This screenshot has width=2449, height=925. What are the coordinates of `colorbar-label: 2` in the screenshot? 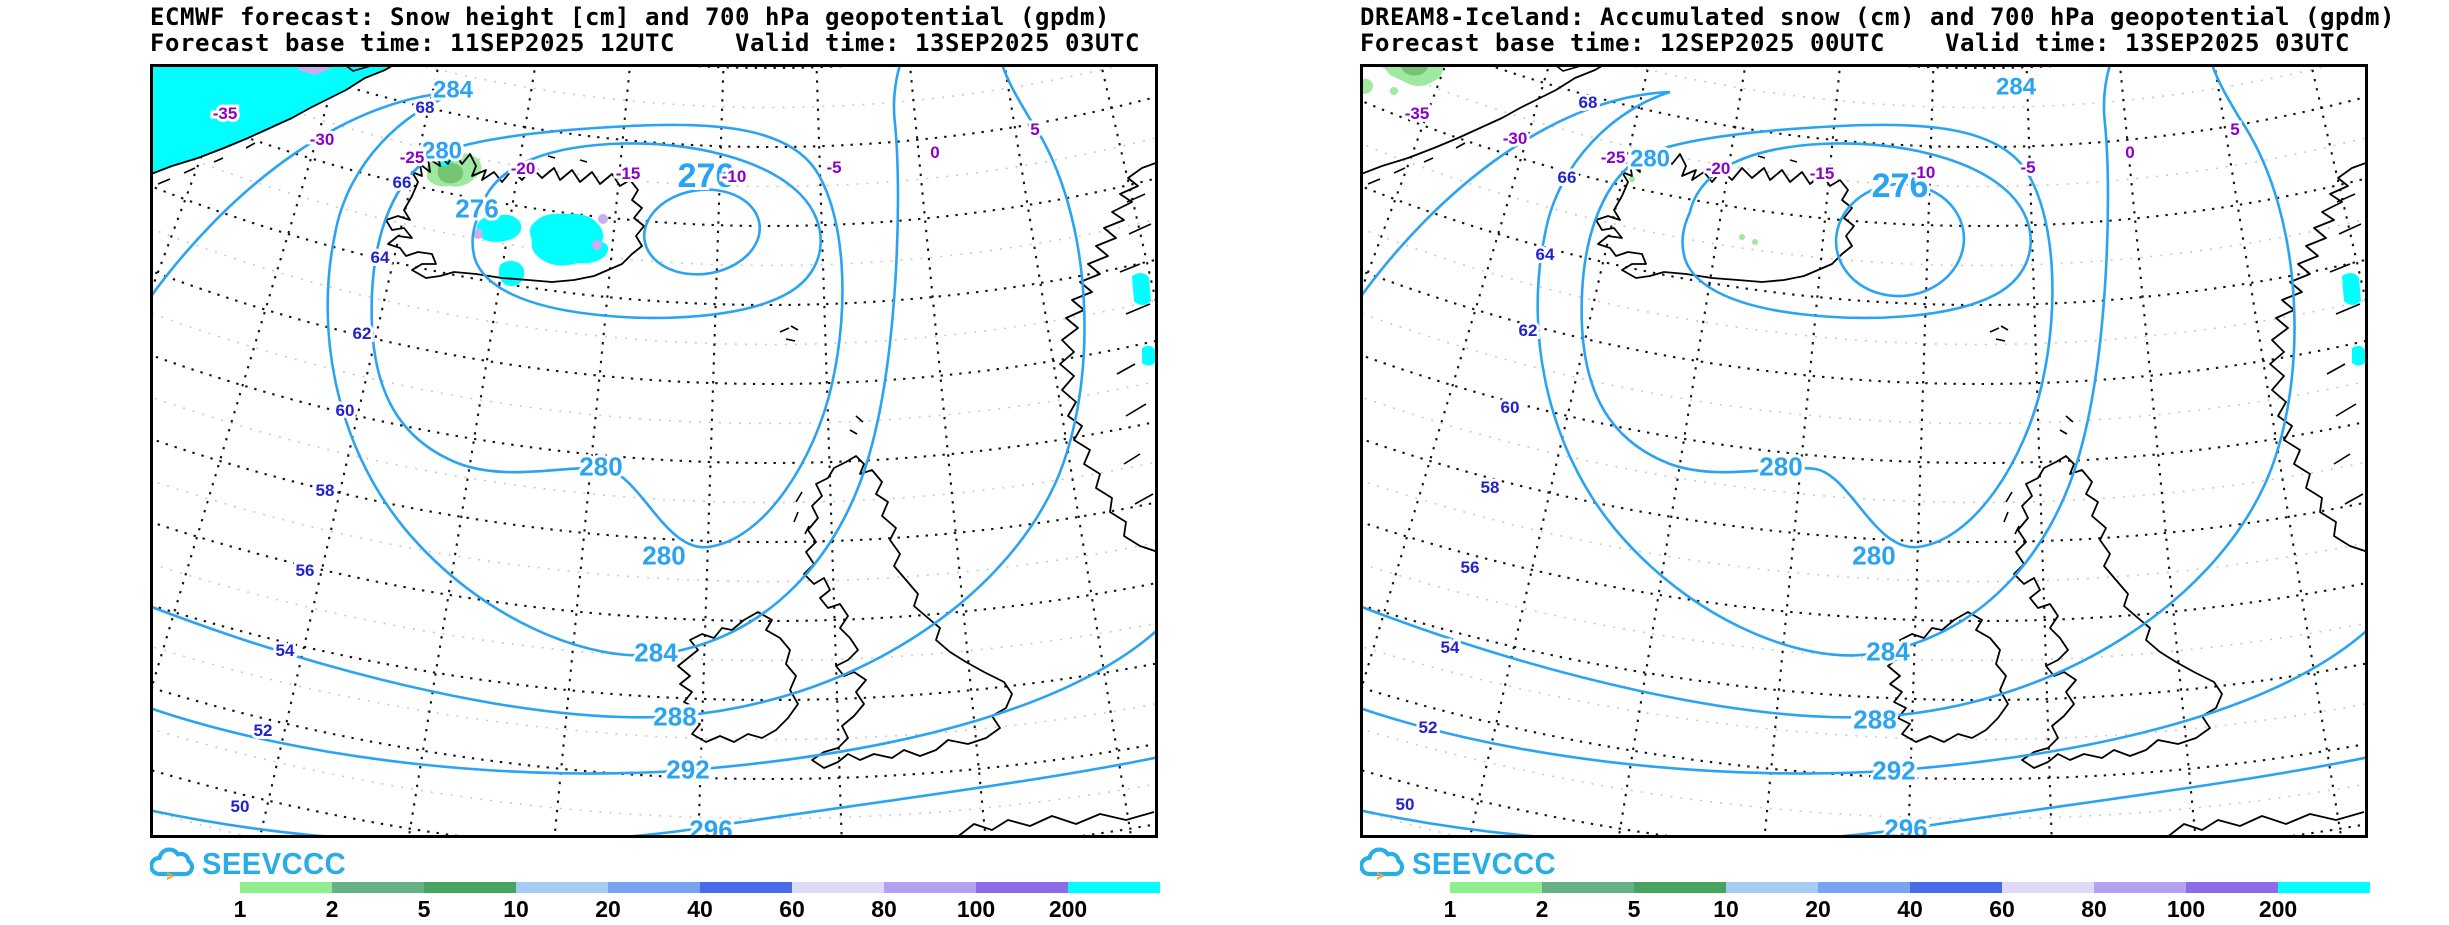 It's located at (332, 909).